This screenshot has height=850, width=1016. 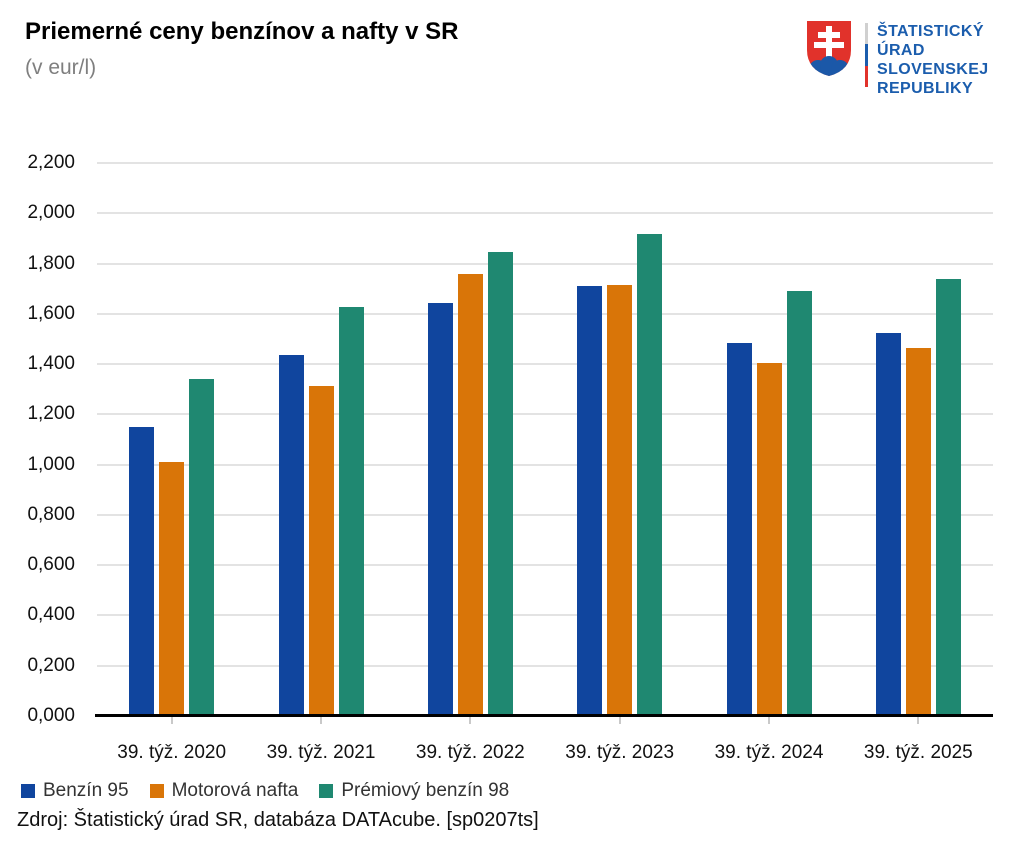 I want to click on legend-label: Prémiový benzín 98, so click(x=425, y=790).